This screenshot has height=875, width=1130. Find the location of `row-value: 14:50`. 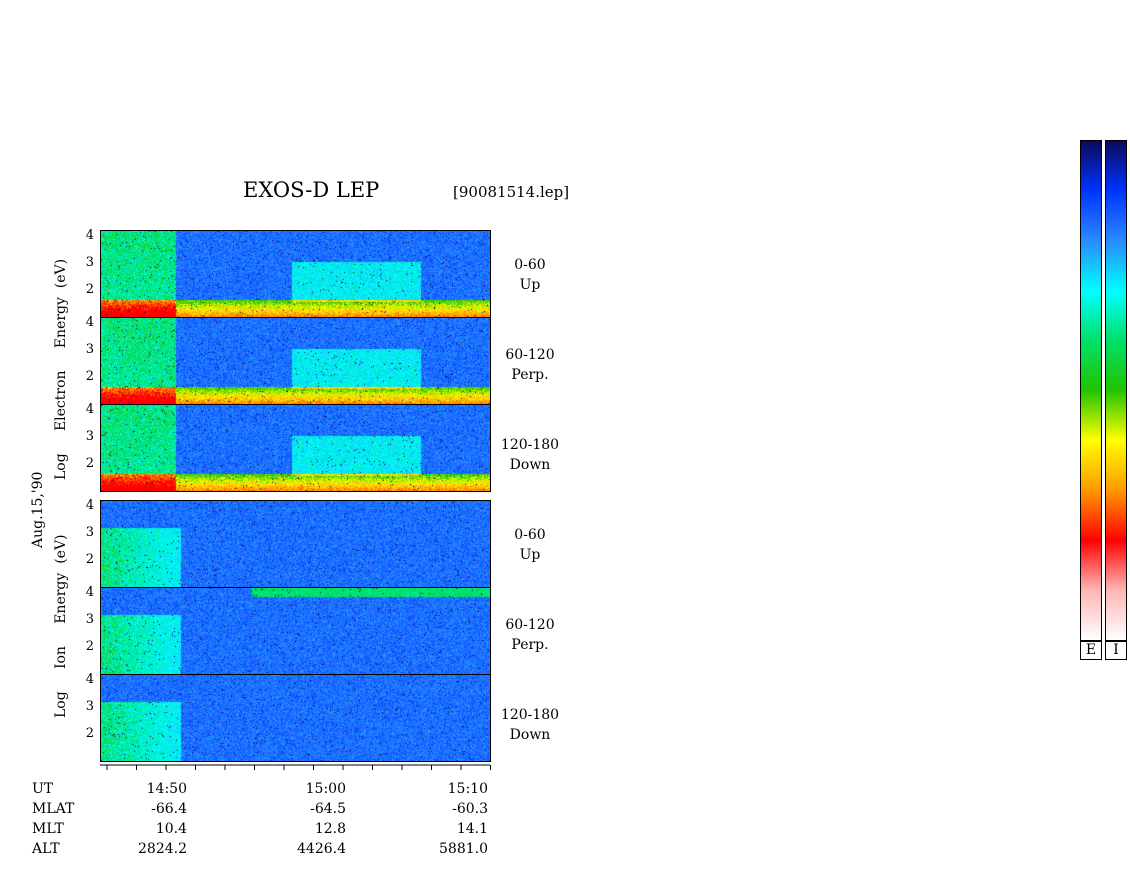

row-value: 14:50 is located at coordinates (166, 789).